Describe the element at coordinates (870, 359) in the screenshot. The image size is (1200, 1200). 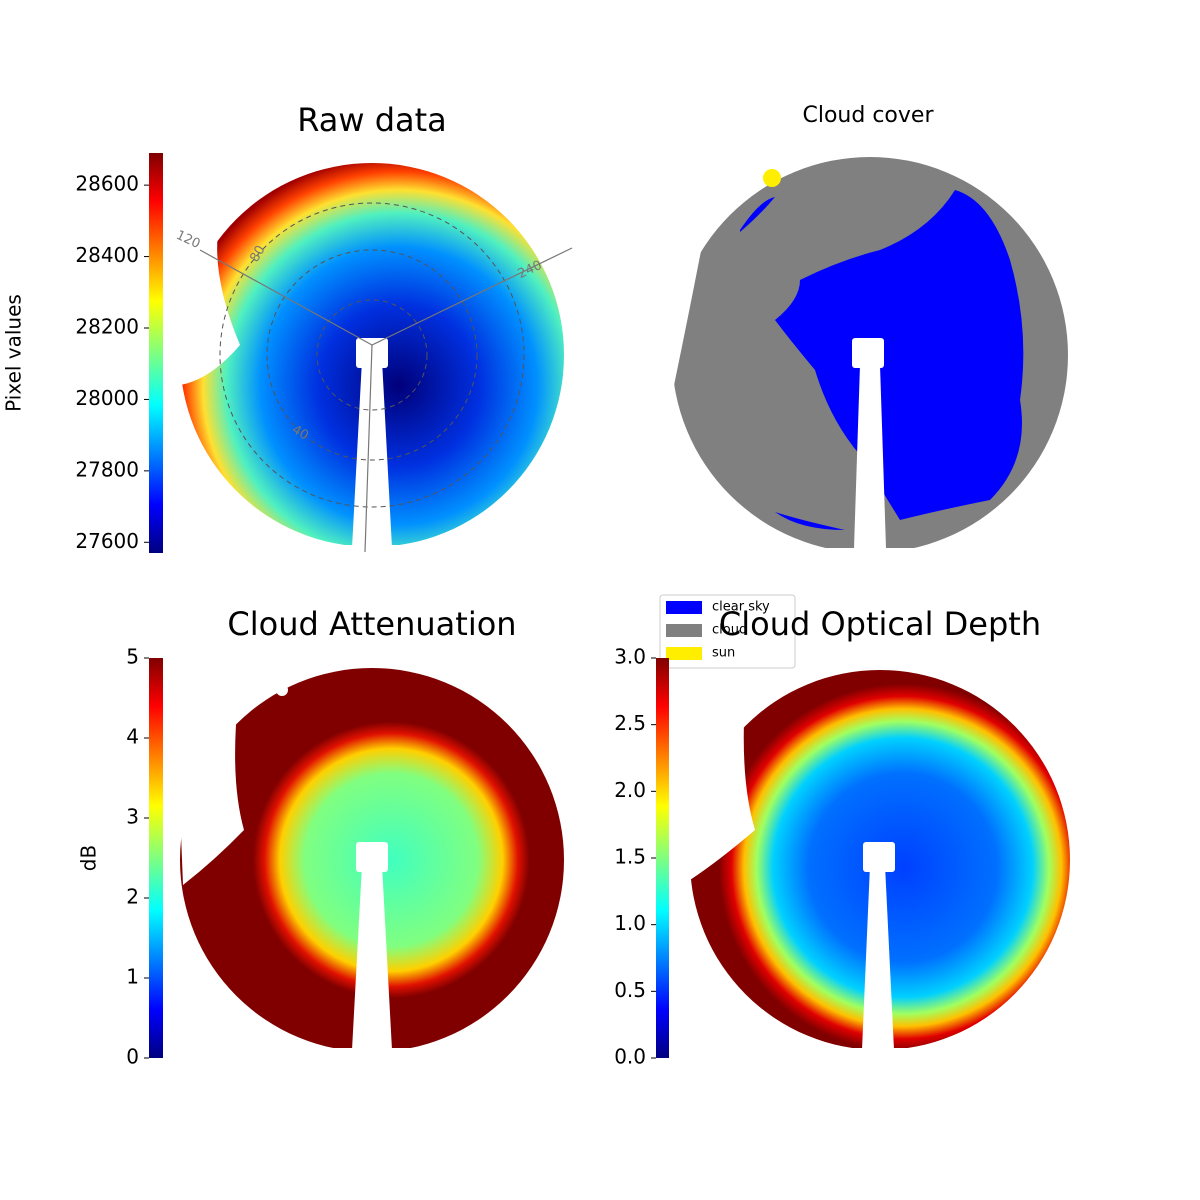
I see `cloud-mask-image` at that location.